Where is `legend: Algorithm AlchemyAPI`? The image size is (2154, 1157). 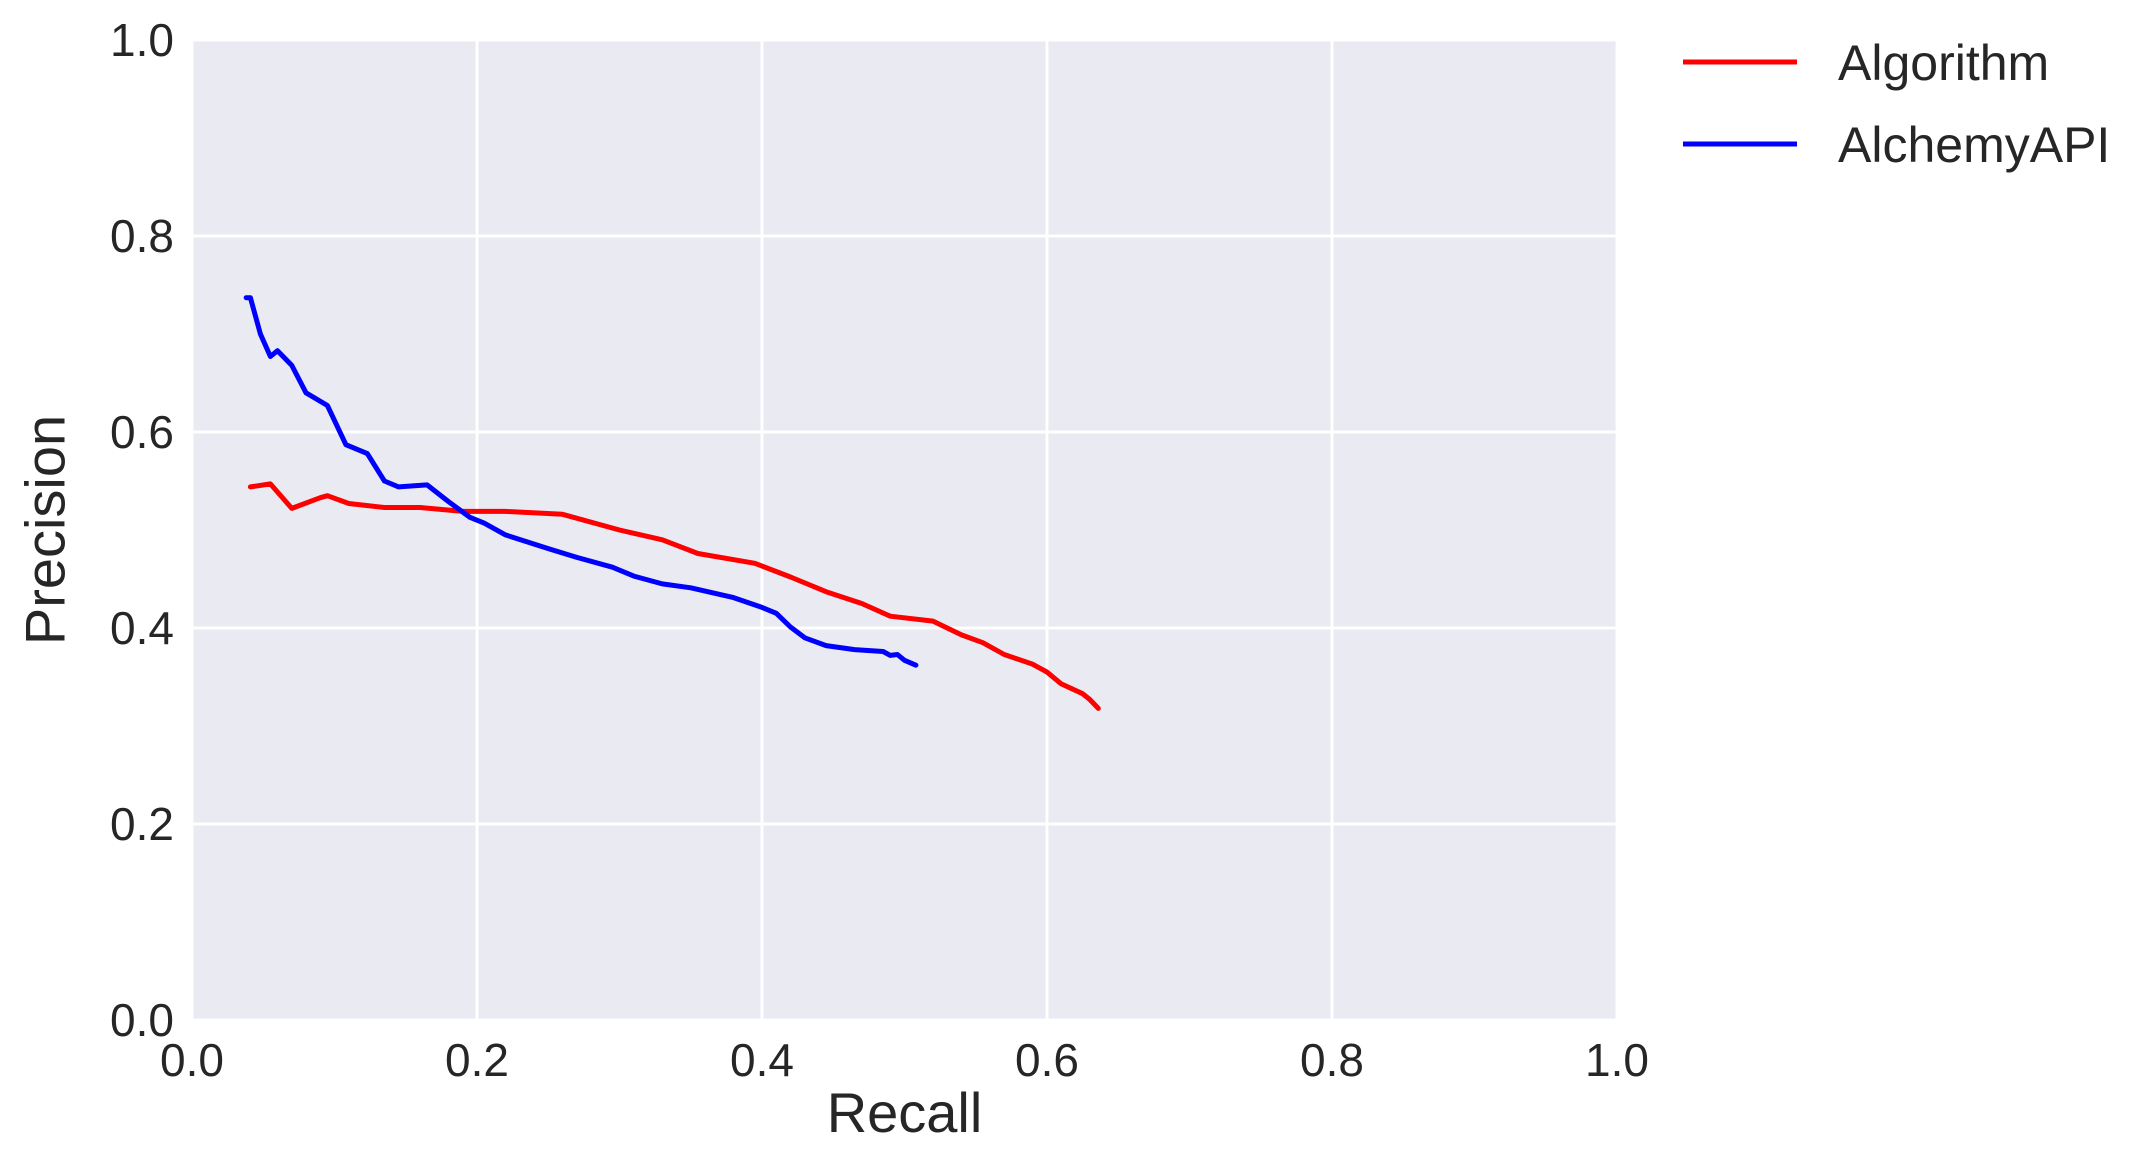 legend: Algorithm AlchemyAPI is located at coordinates (1896, 104).